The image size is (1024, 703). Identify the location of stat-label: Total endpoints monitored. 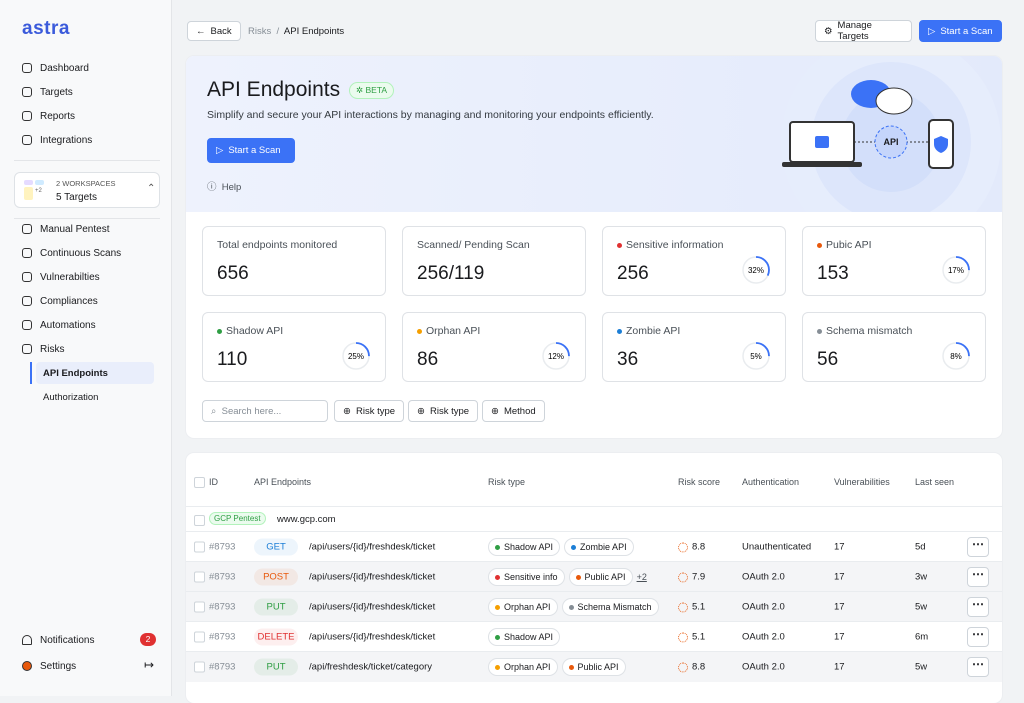
(277, 245).